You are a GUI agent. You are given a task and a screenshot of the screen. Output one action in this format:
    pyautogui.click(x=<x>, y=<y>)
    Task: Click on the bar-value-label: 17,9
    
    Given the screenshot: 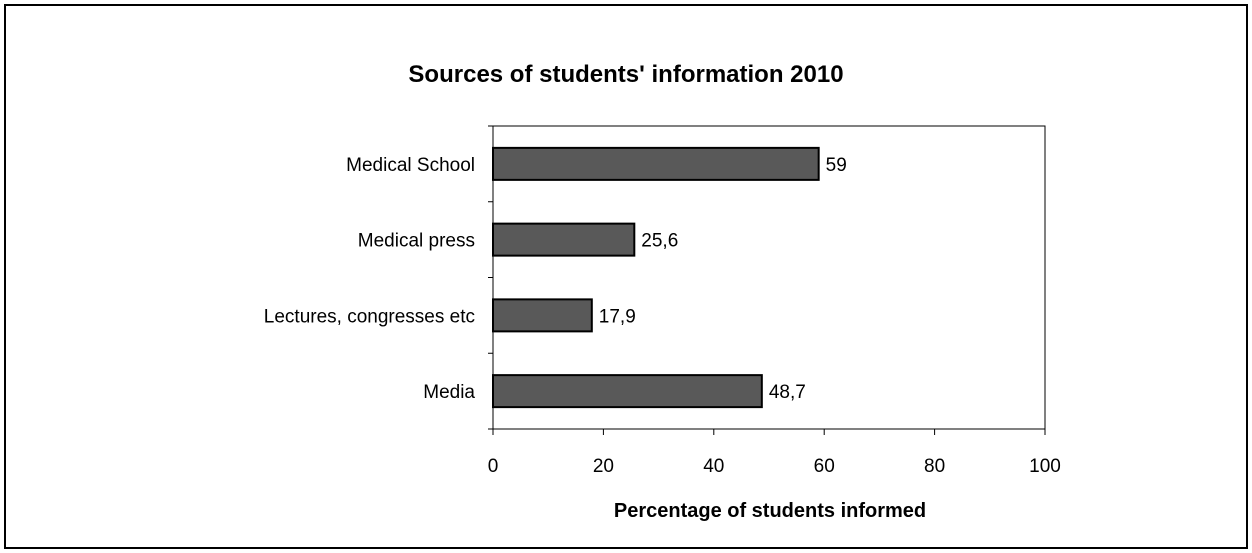 What is the action you would take?
    pyautogui.click(x=617, y=316)
    